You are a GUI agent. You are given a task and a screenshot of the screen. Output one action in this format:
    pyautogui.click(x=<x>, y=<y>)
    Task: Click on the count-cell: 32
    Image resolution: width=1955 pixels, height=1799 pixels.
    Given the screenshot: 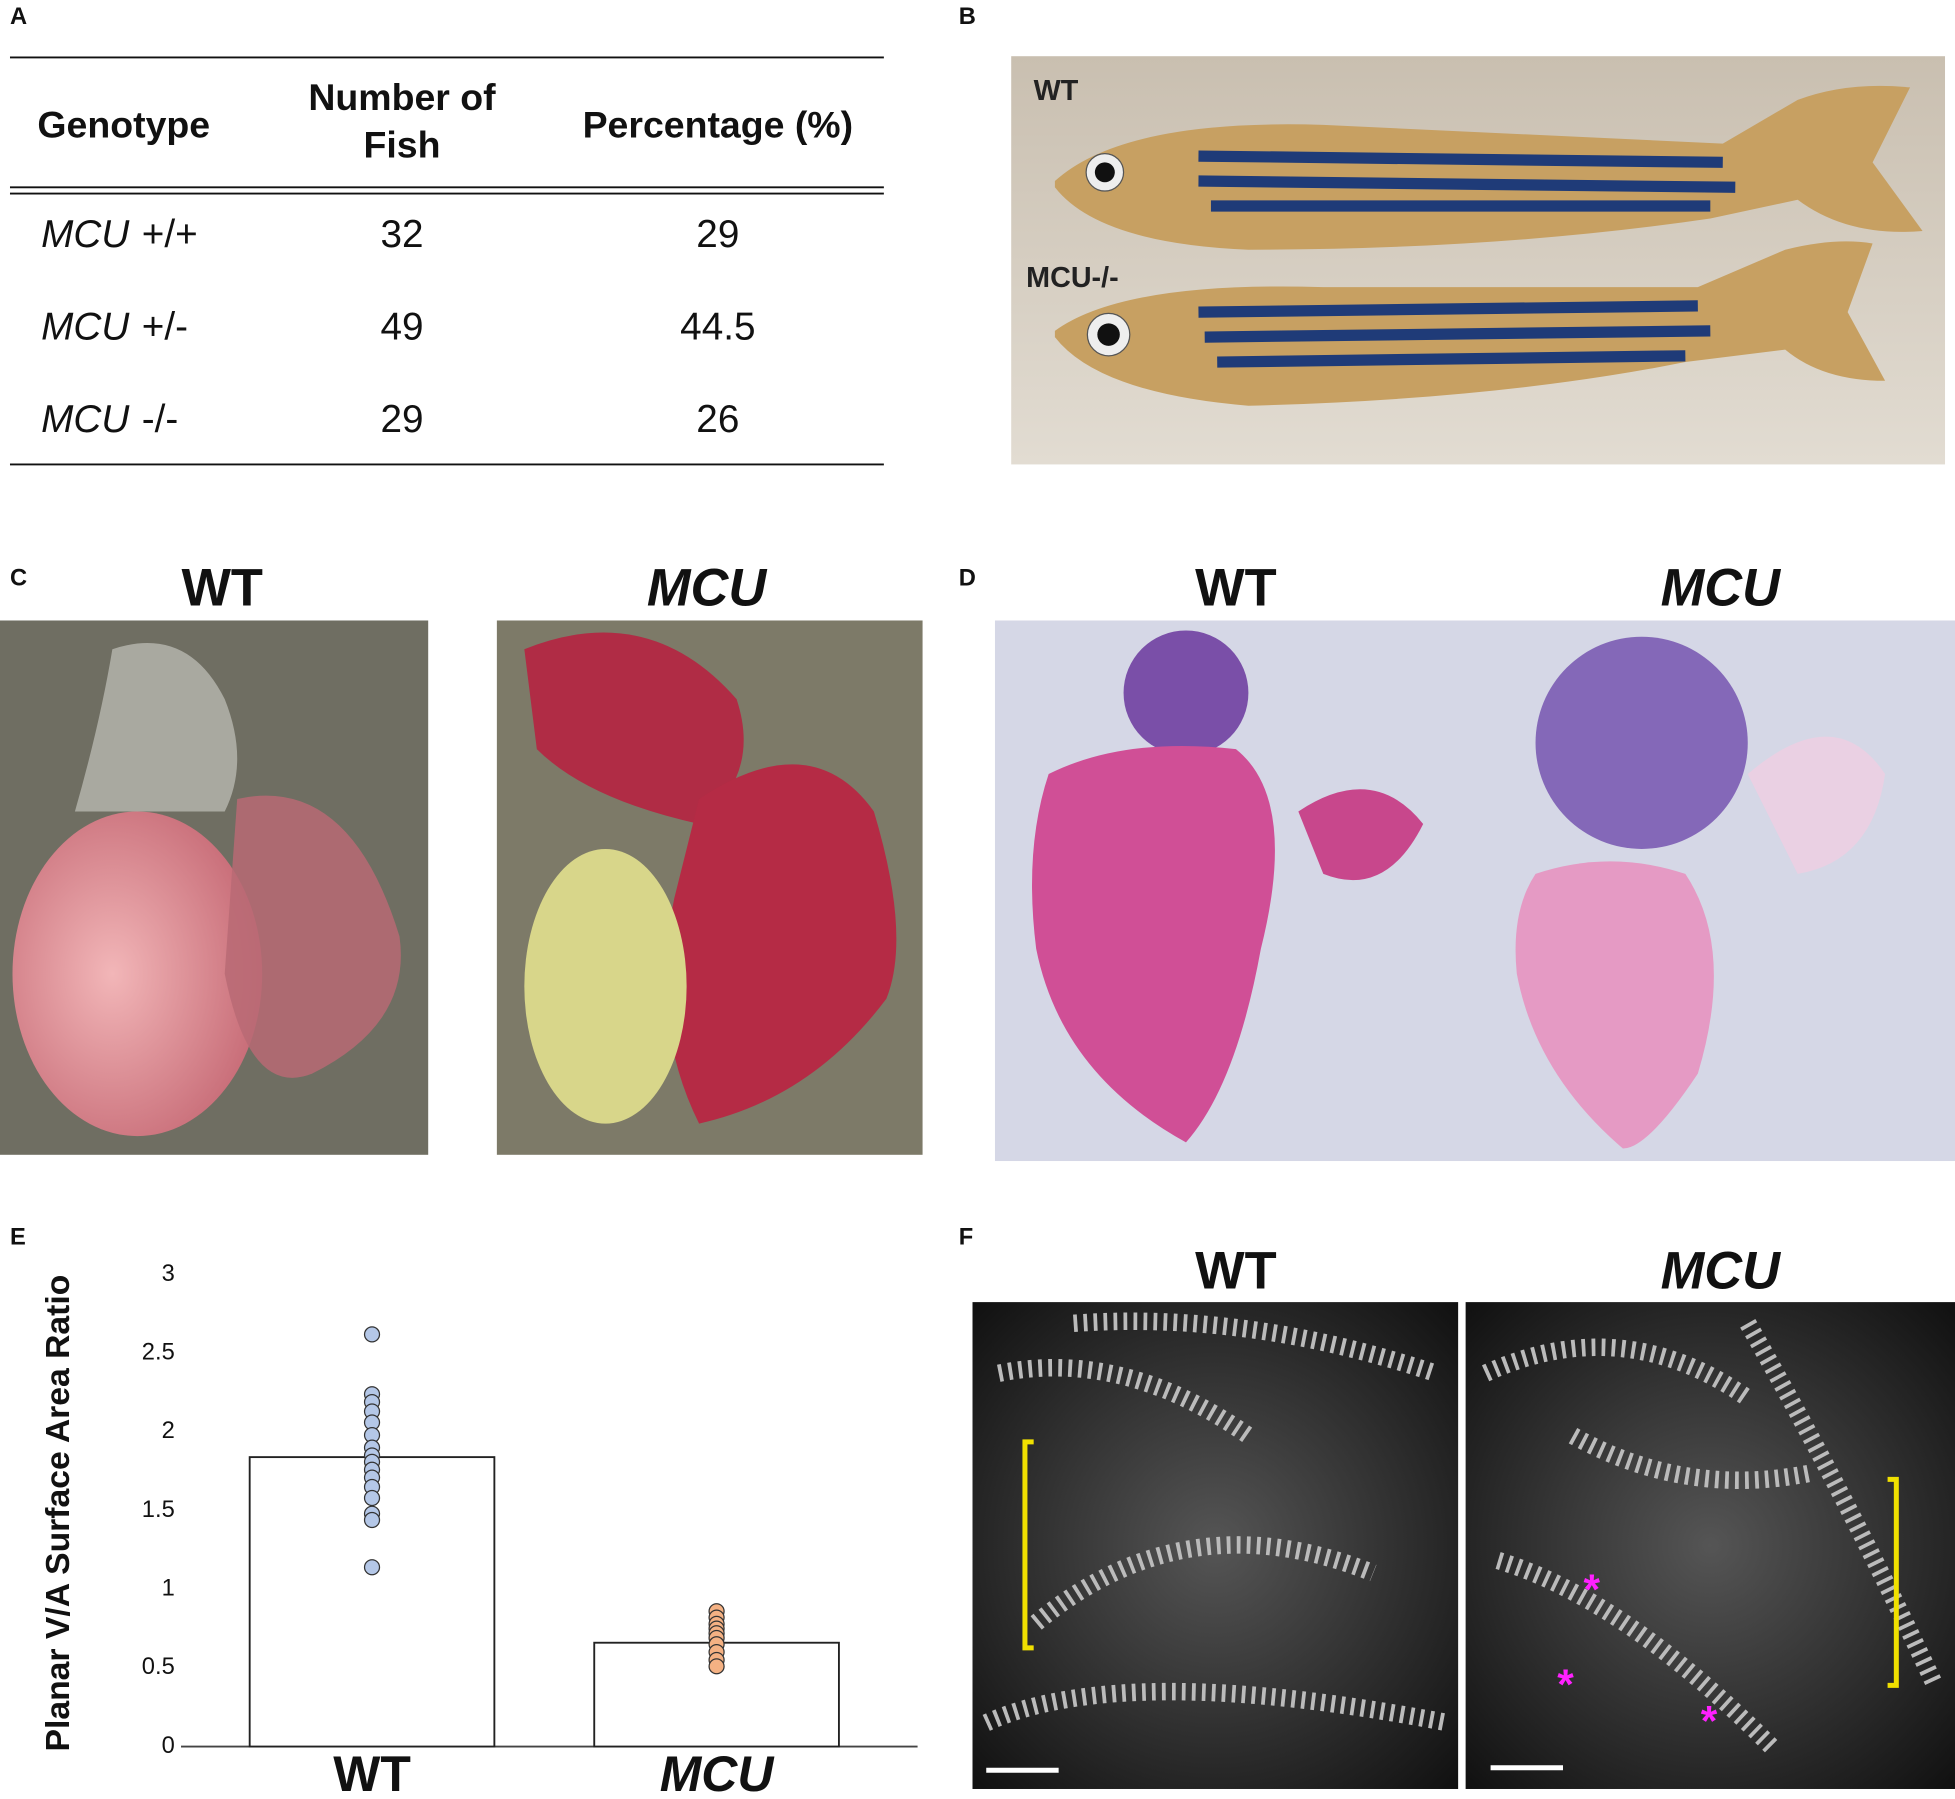 What is the action you would take?
    pyautogui.click(x=401, y=234)
    